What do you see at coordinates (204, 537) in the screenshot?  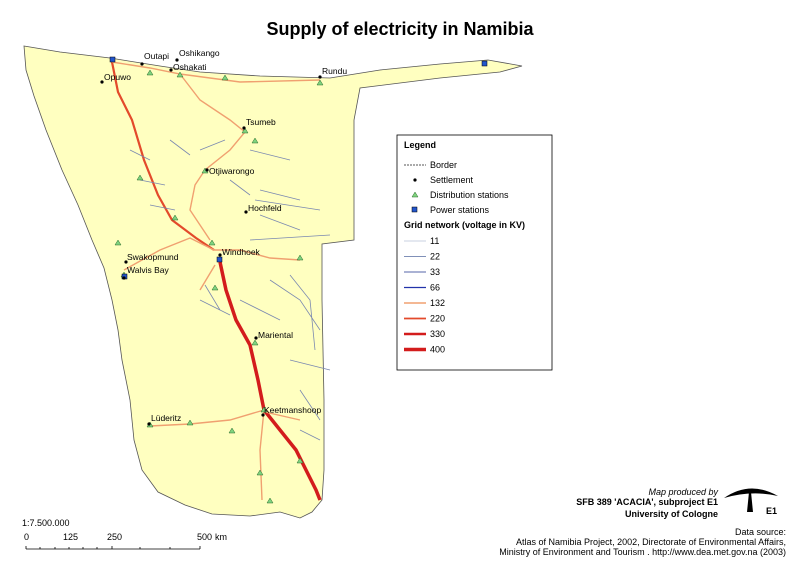 I see `scale-tick: 500` at bounding box center [204, 537].